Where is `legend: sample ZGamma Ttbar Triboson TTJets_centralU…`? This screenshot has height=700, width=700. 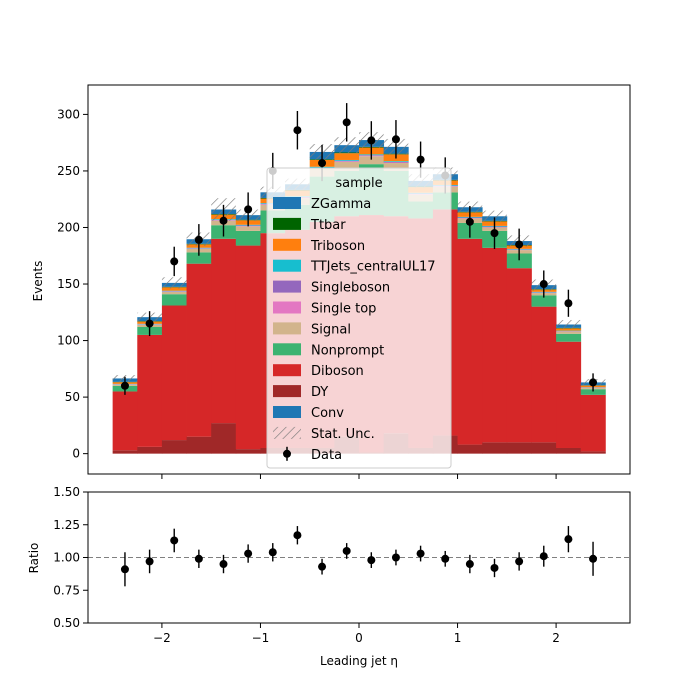
legend: sample ZGamma Ttbar Triboson TTJets_centralU… is located at coordinates (359, 318).